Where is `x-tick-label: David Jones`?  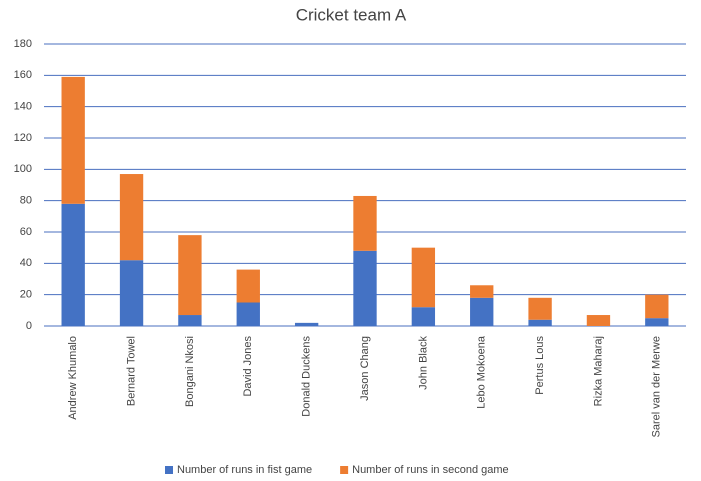 x-tick-label: David Jones is located at coordinates (248, 366).